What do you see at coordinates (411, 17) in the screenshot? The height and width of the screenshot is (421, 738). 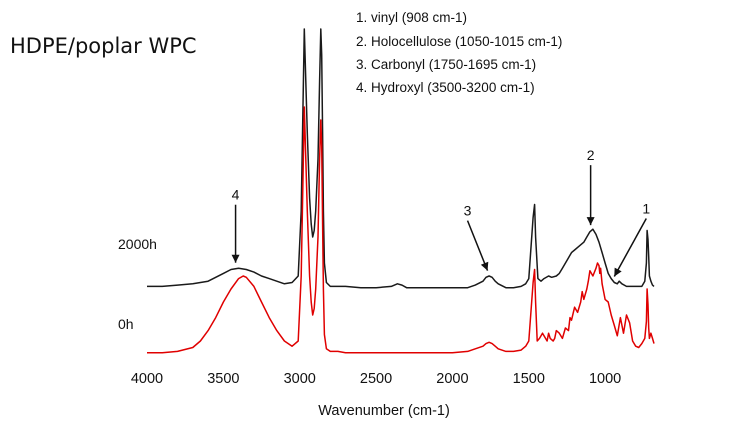 I see `legend-entry-1: 1. vinyl (908 cm-1)` at bounding box center [411, 17].